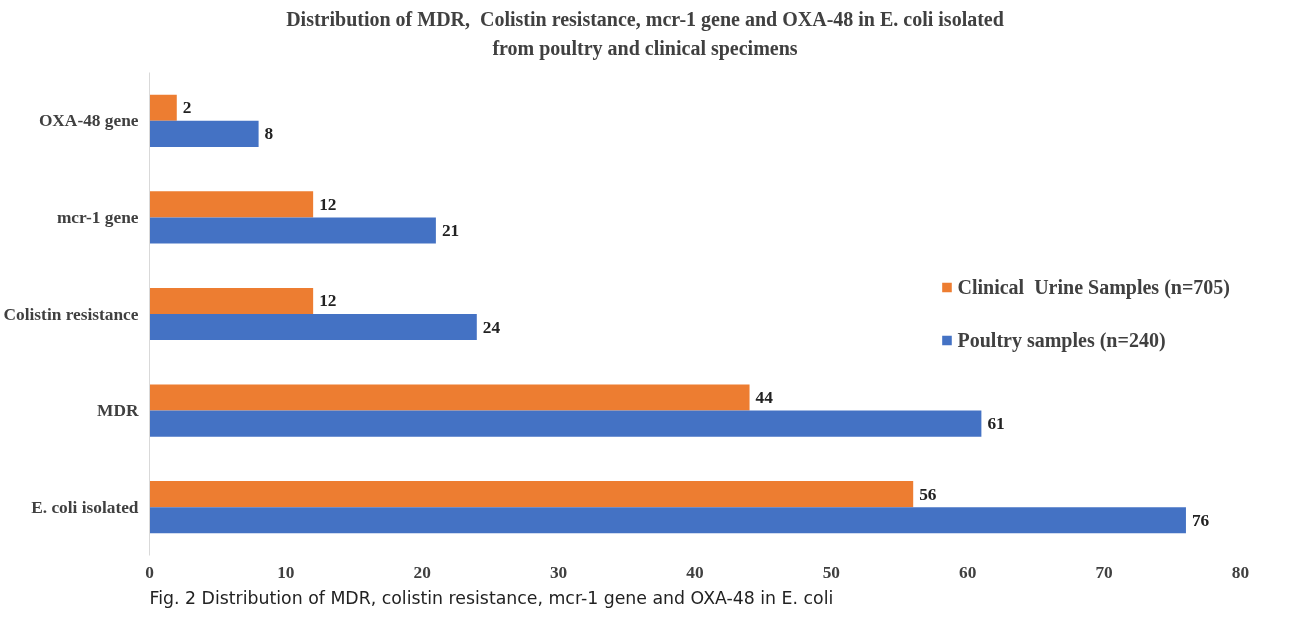 This screenshot has width=1292, height=618. I want to click on y-tick-label: Colistin resistance, so click(71, 314).